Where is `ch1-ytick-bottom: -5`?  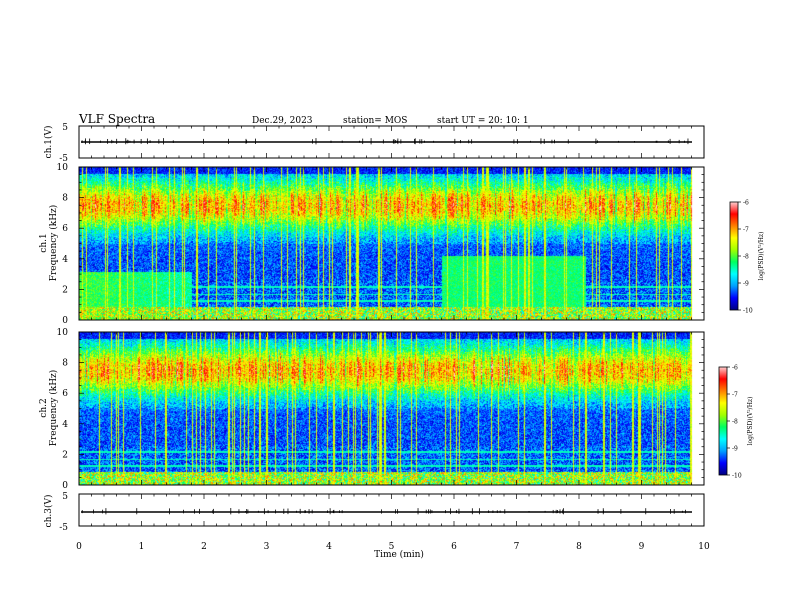
ch1-ytick-bottom: -5 is located at coordinates (63, 159).